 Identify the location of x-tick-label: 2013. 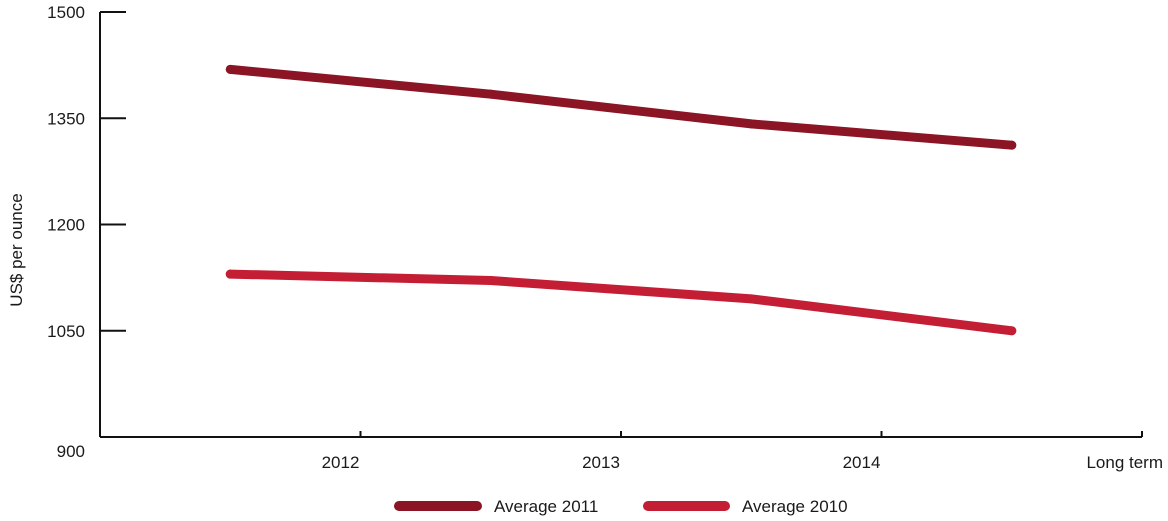
(601, 462).